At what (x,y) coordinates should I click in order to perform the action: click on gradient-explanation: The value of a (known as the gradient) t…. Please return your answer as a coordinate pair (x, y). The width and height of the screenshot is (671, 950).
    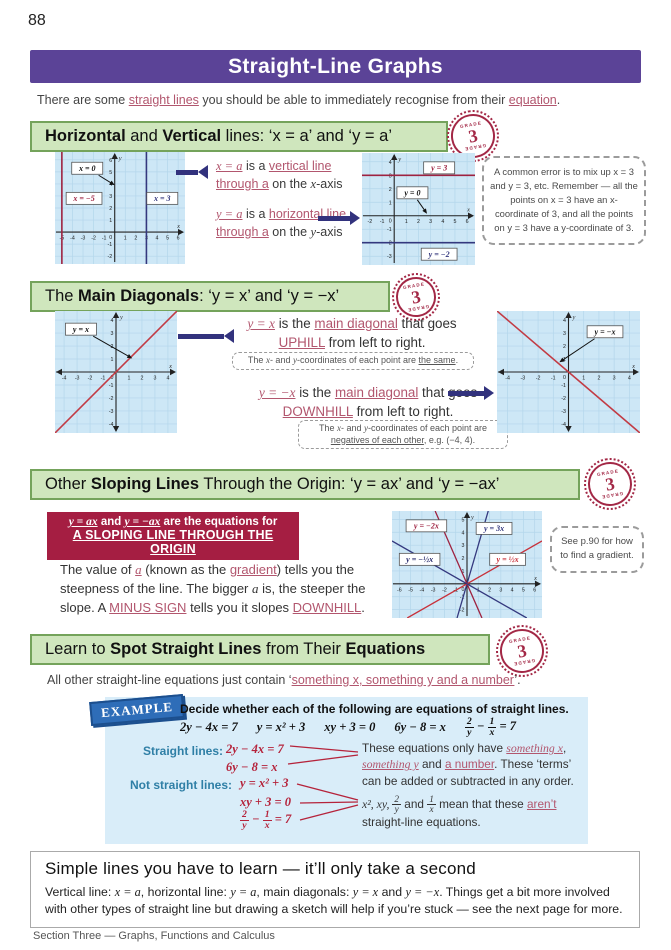
    Looking at the image, I should click on (213, 588).